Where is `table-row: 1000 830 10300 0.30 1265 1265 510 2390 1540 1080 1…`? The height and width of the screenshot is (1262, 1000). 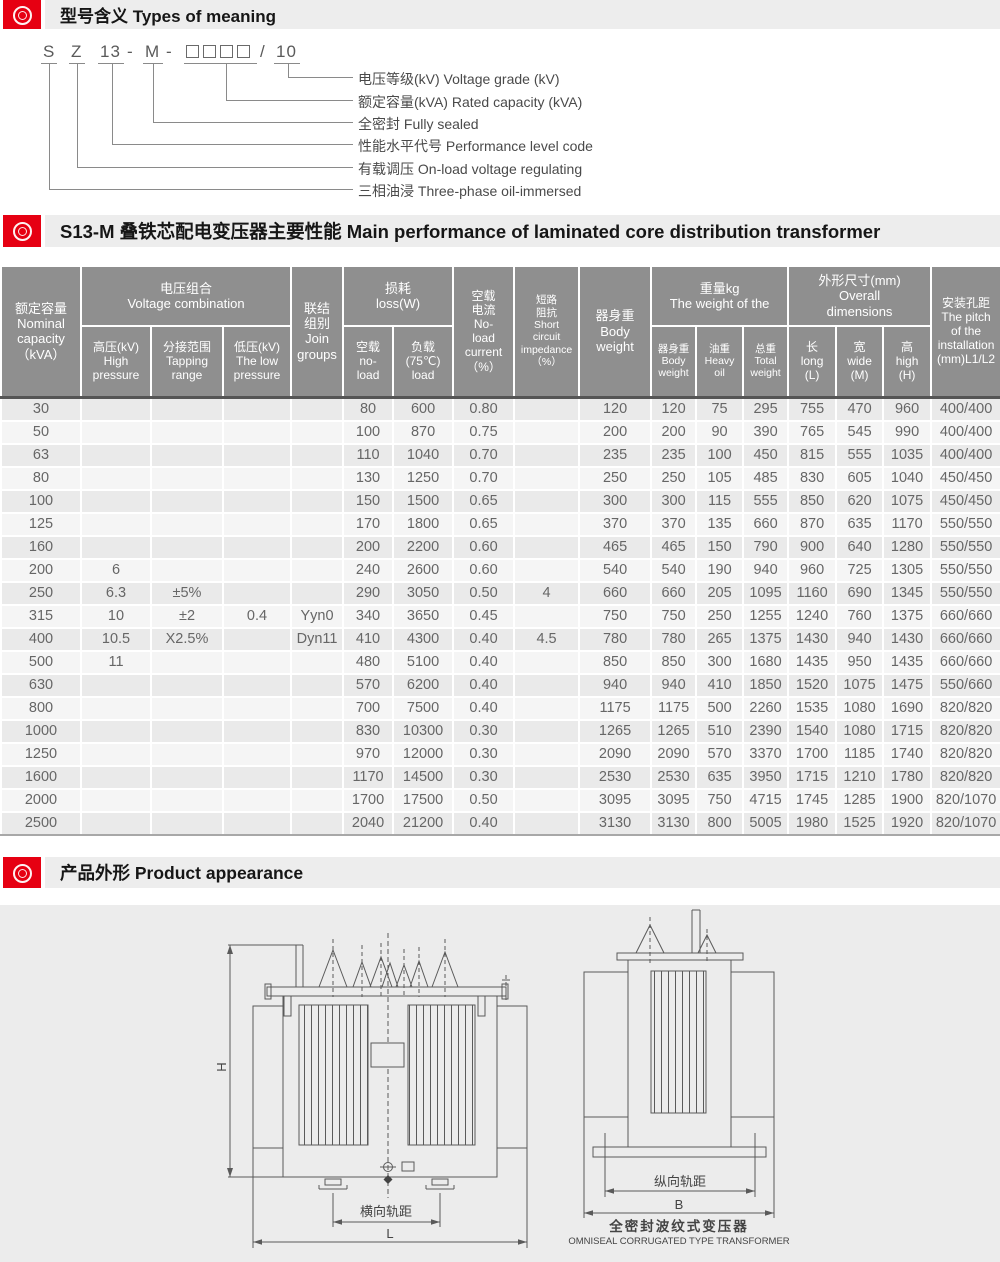 table-row: 1000 830 10300 0.30 1265 1265 510 2390 1540 1080 1… is located at coordinates (500, 731).